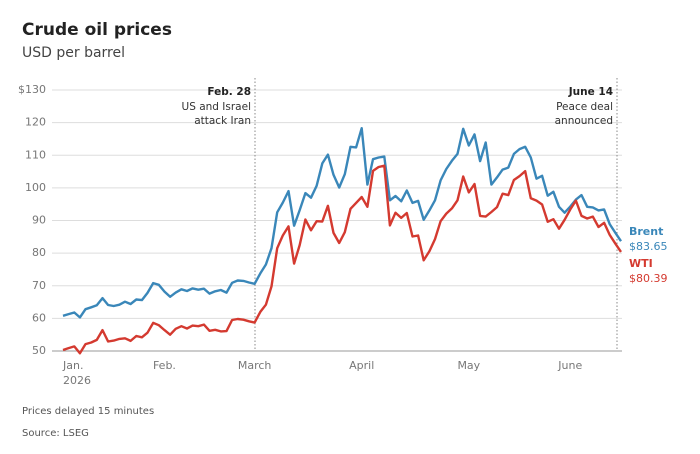 The image size is (700, 454). I want to click on legend-label: Brent, so click(646, 231).